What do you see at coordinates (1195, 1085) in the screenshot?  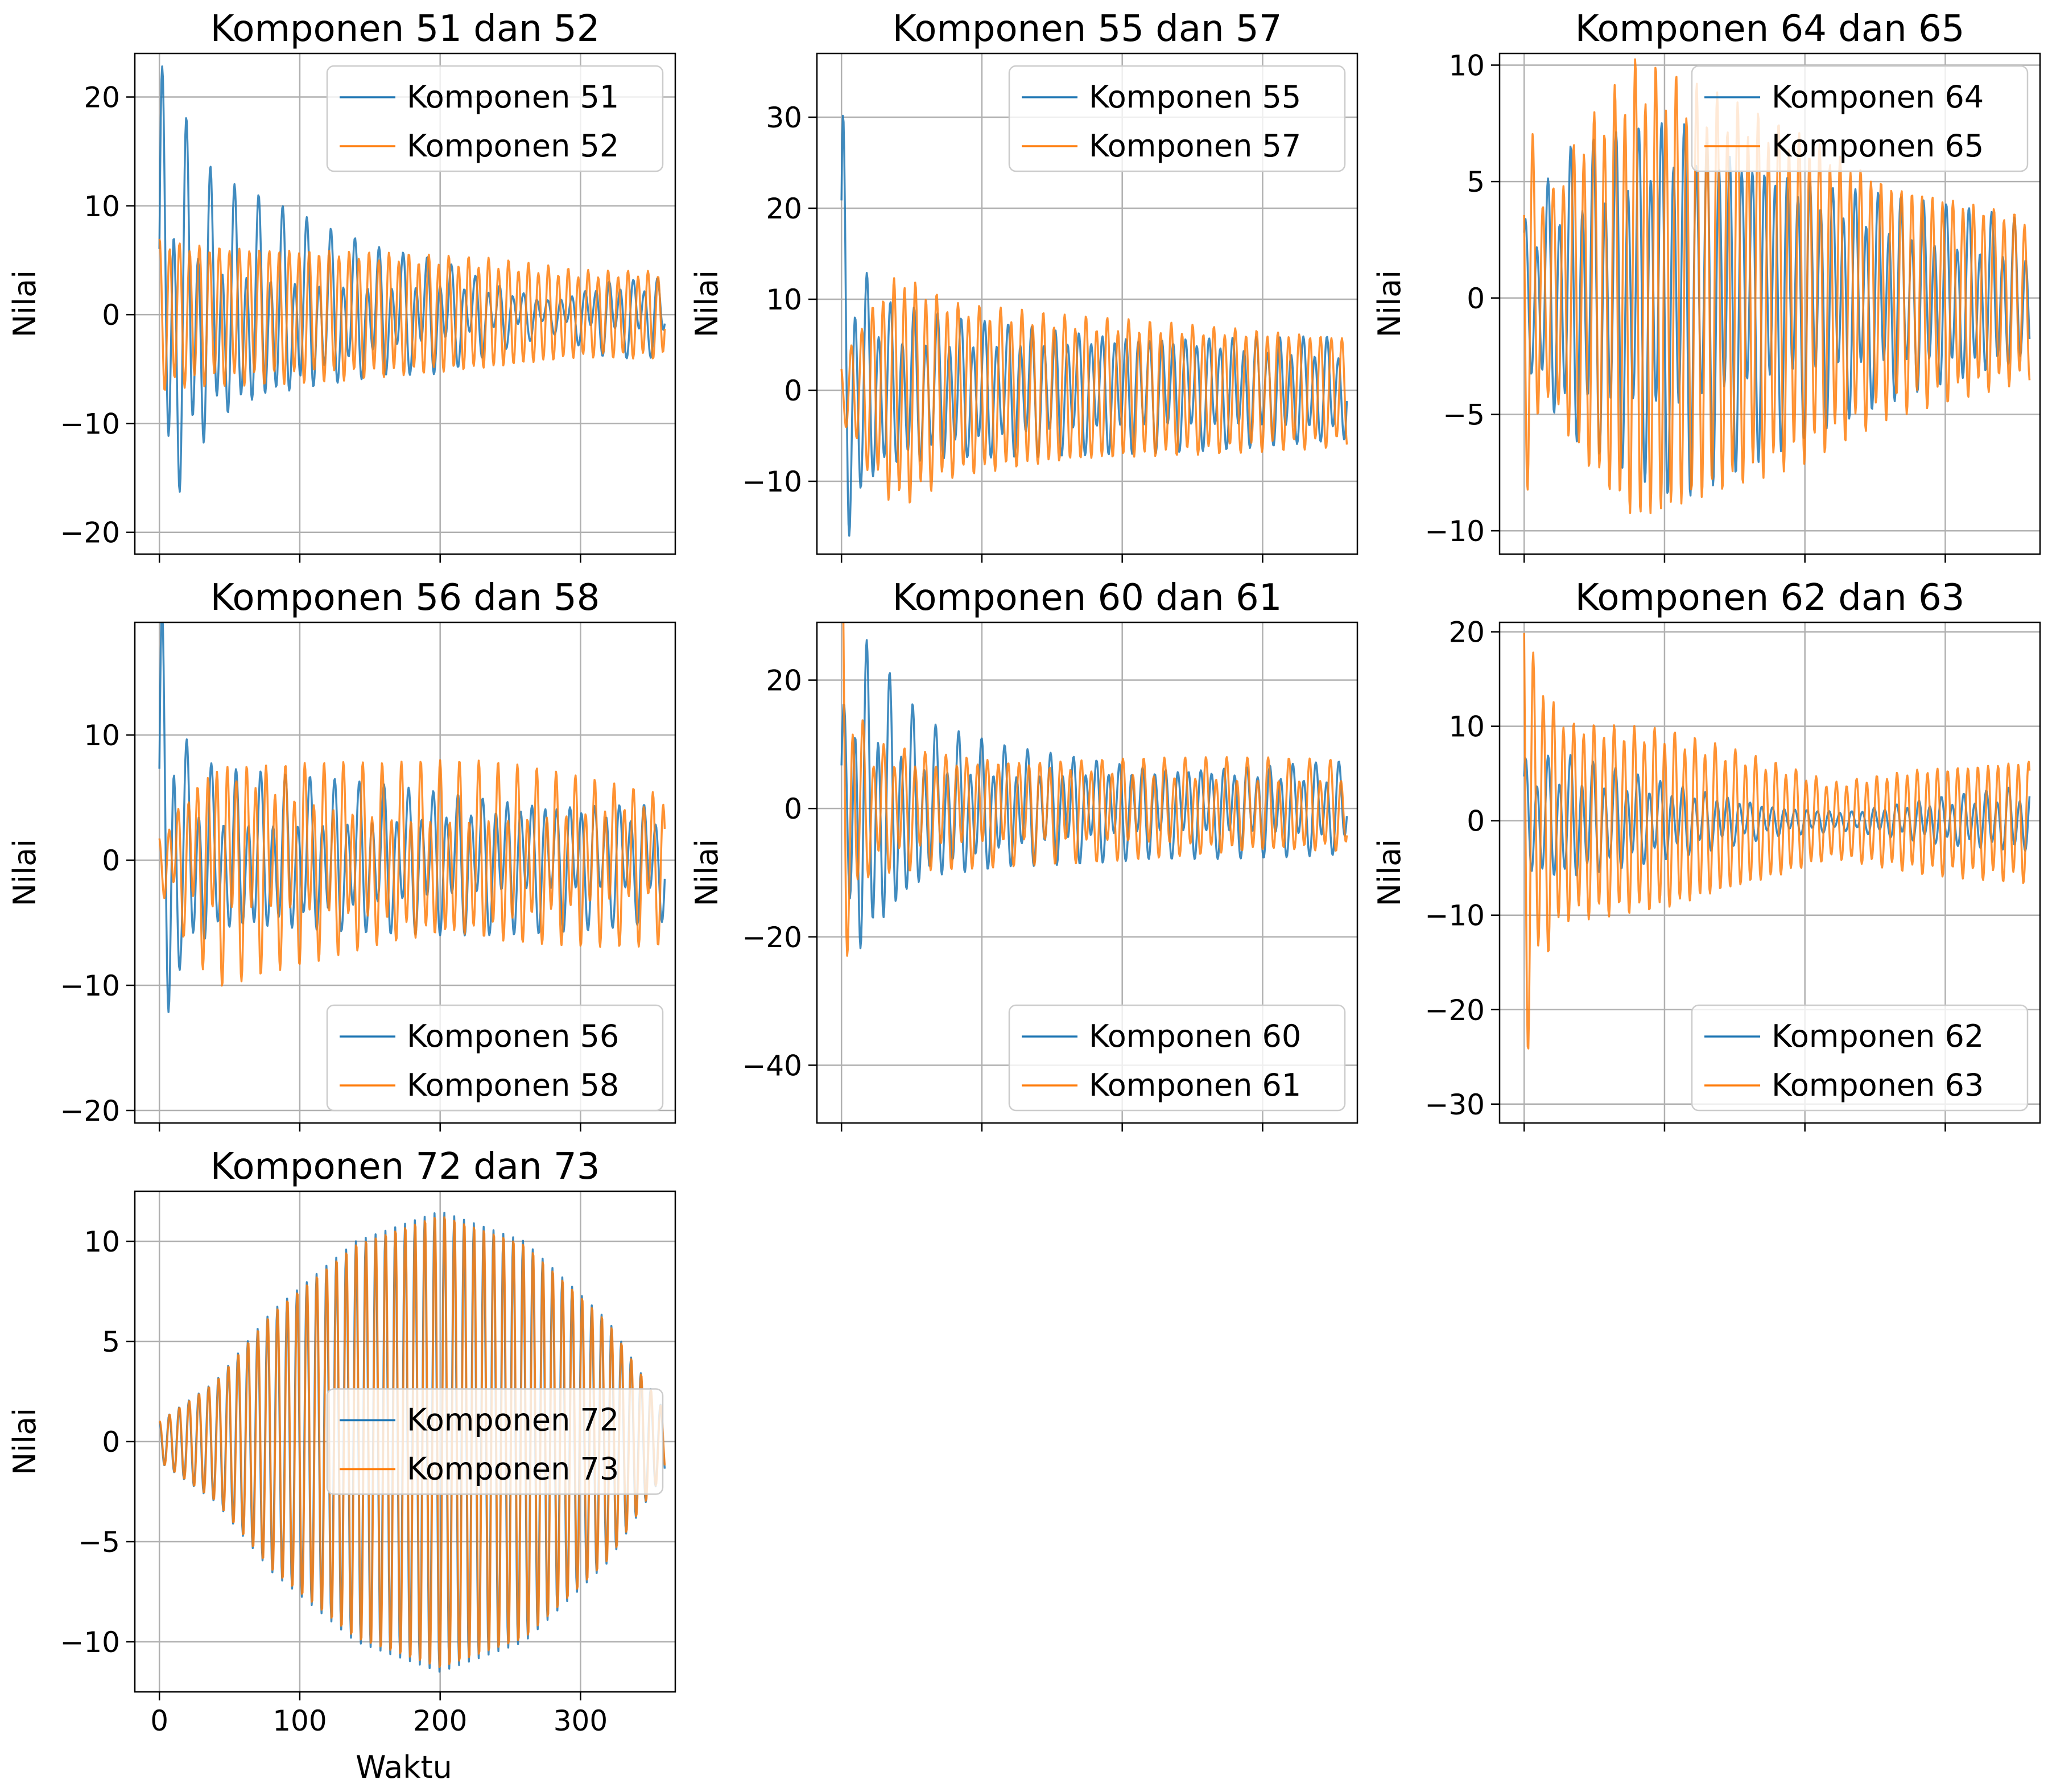 I see `legend-label: Komponen 61` at bounding box center [1195, 1085].